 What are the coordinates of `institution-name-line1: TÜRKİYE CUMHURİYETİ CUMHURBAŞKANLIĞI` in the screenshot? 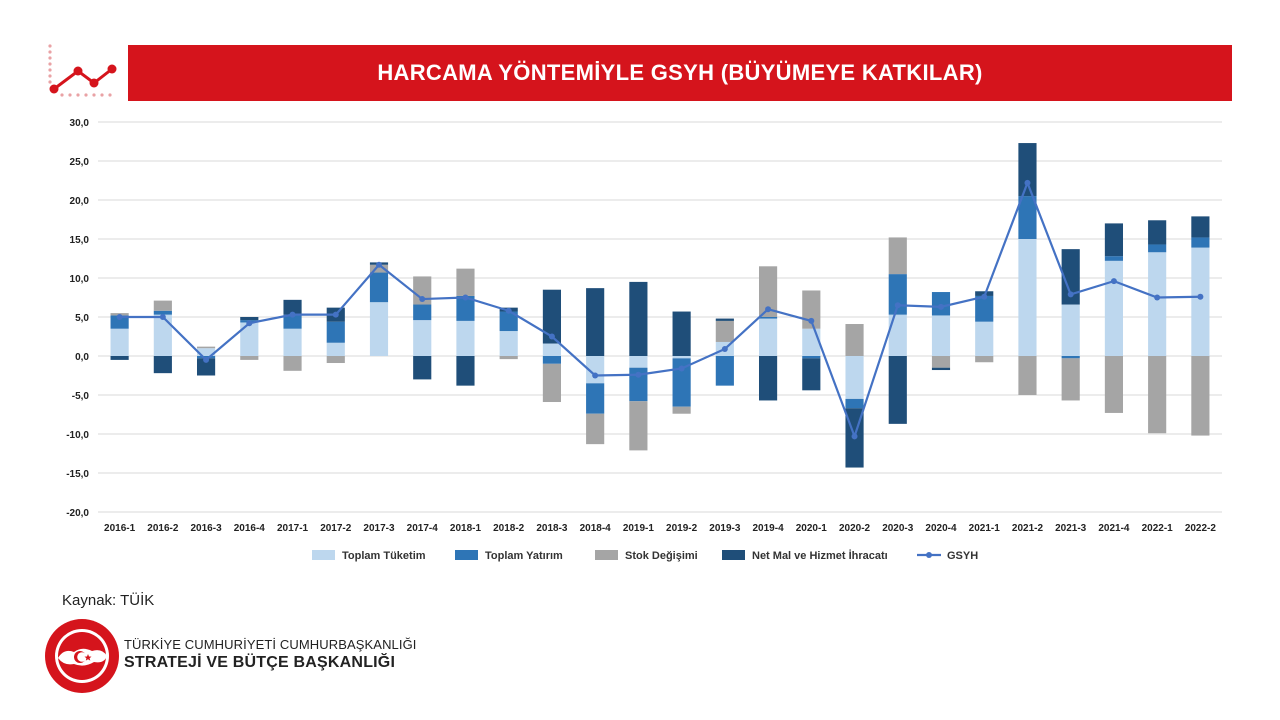 It's located at (270, 644).